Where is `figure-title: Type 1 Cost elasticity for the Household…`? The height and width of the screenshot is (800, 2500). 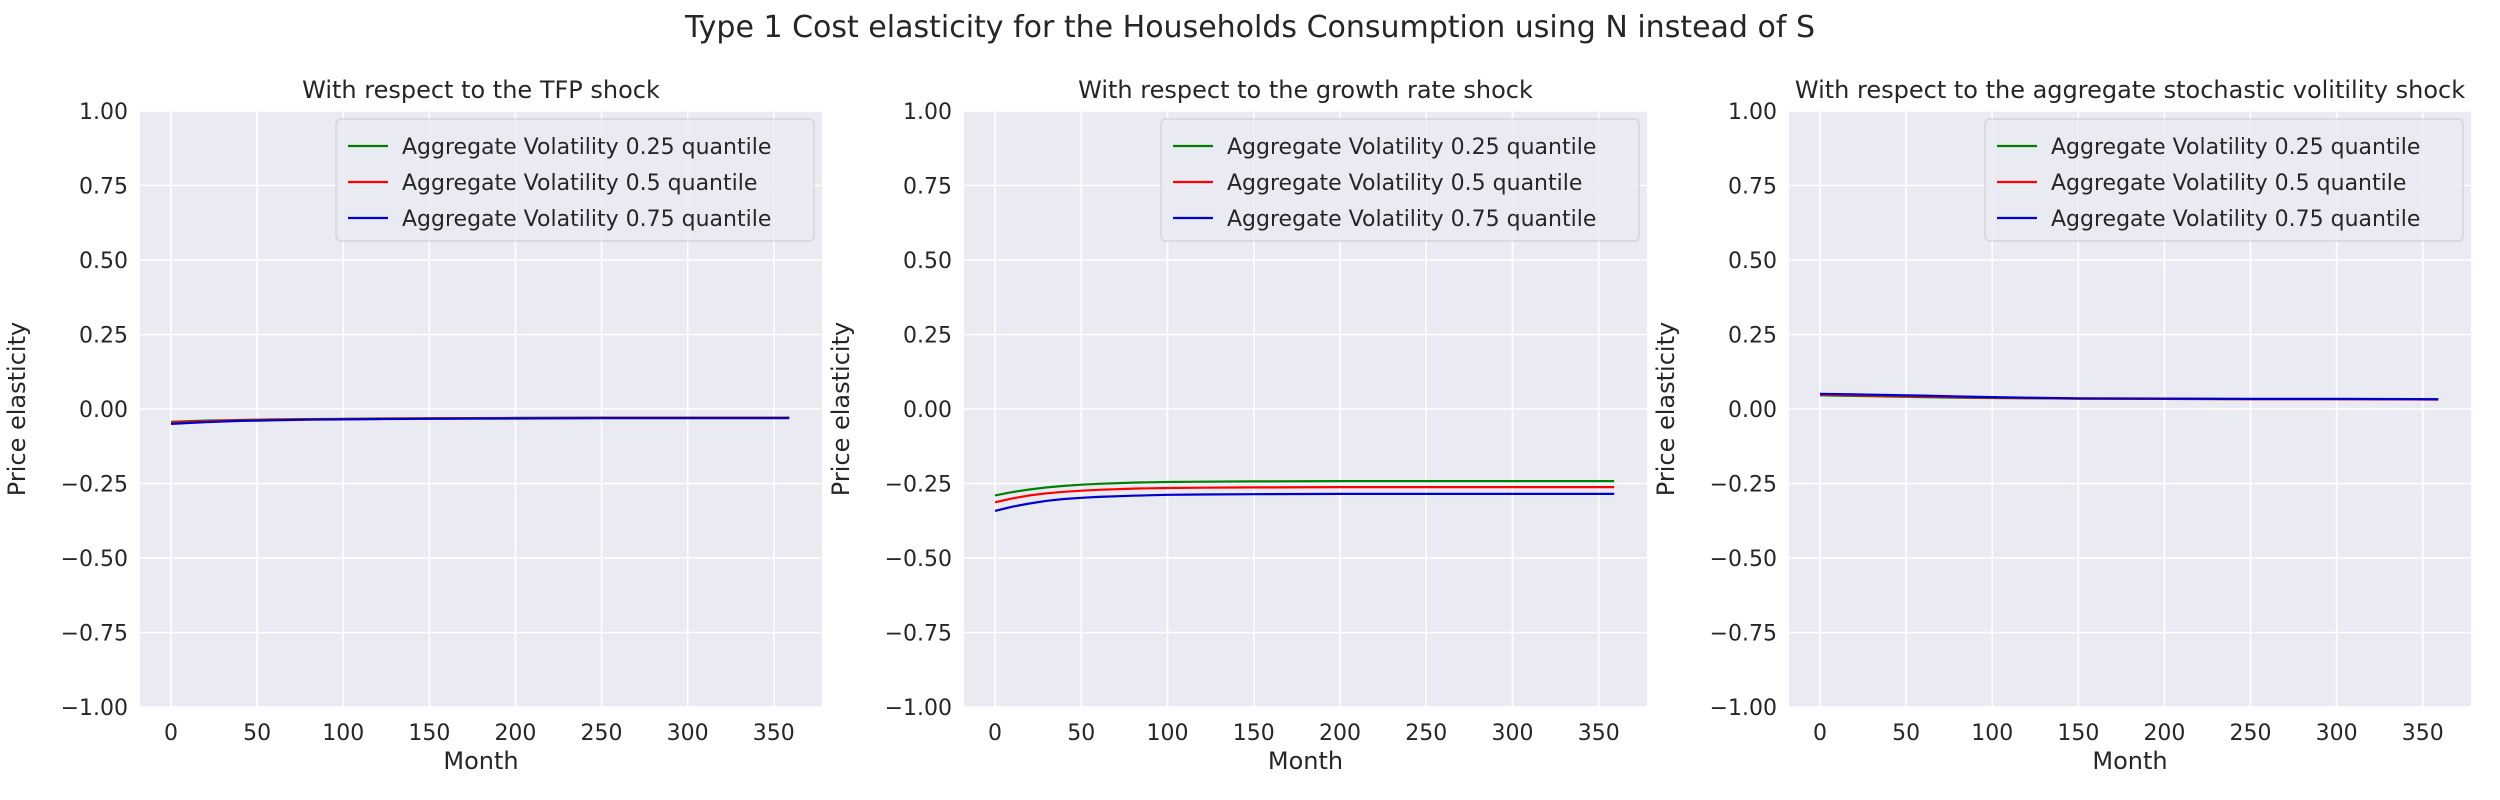 figure-title: Type 1 Cost elasticity for the Household… is located at coordinates (1250, 27).